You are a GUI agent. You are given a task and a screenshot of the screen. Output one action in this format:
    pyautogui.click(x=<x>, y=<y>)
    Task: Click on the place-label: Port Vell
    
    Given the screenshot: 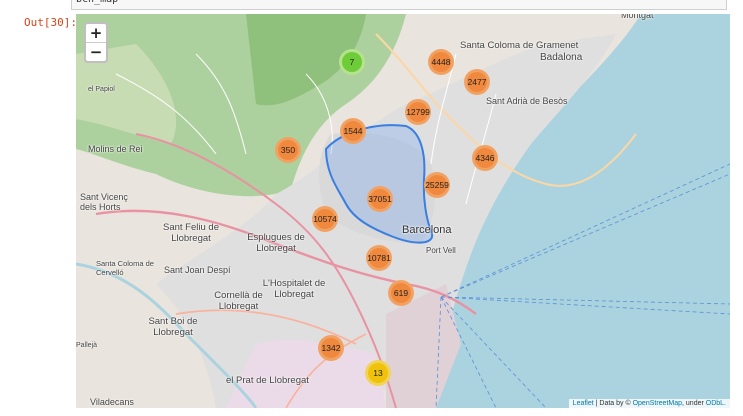 What is the action you would take?
    pyautogui.click(x=441, y=250)
    